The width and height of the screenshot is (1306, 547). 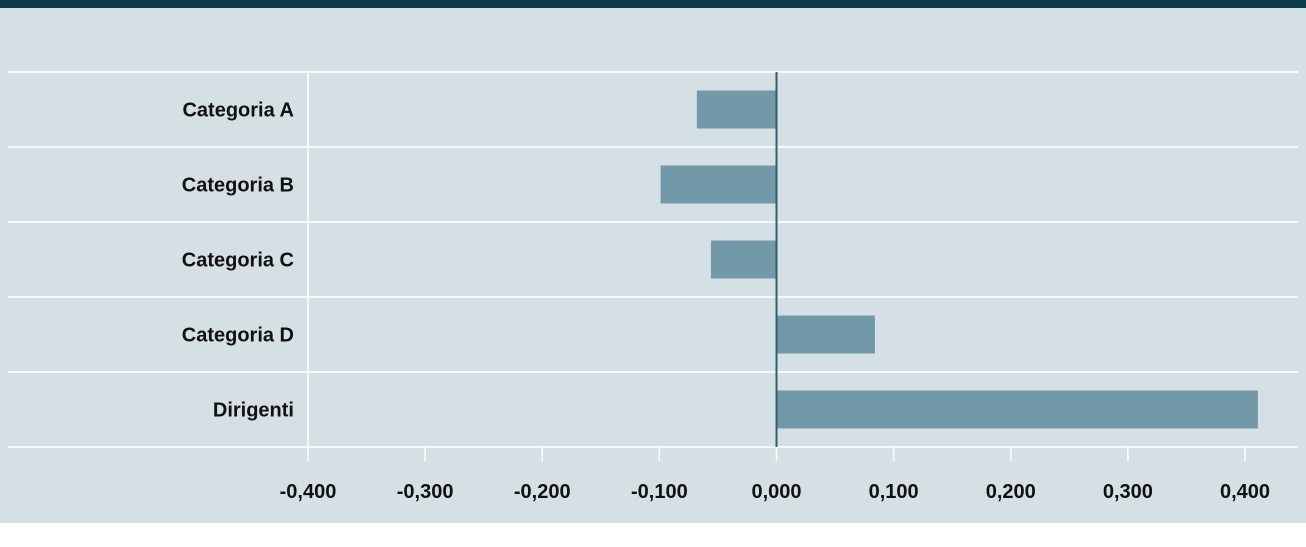 What do you see at coordinates (238, 111) in the screenshot?
I see `category-label: Categoria A` at bounding box center [238, 111].